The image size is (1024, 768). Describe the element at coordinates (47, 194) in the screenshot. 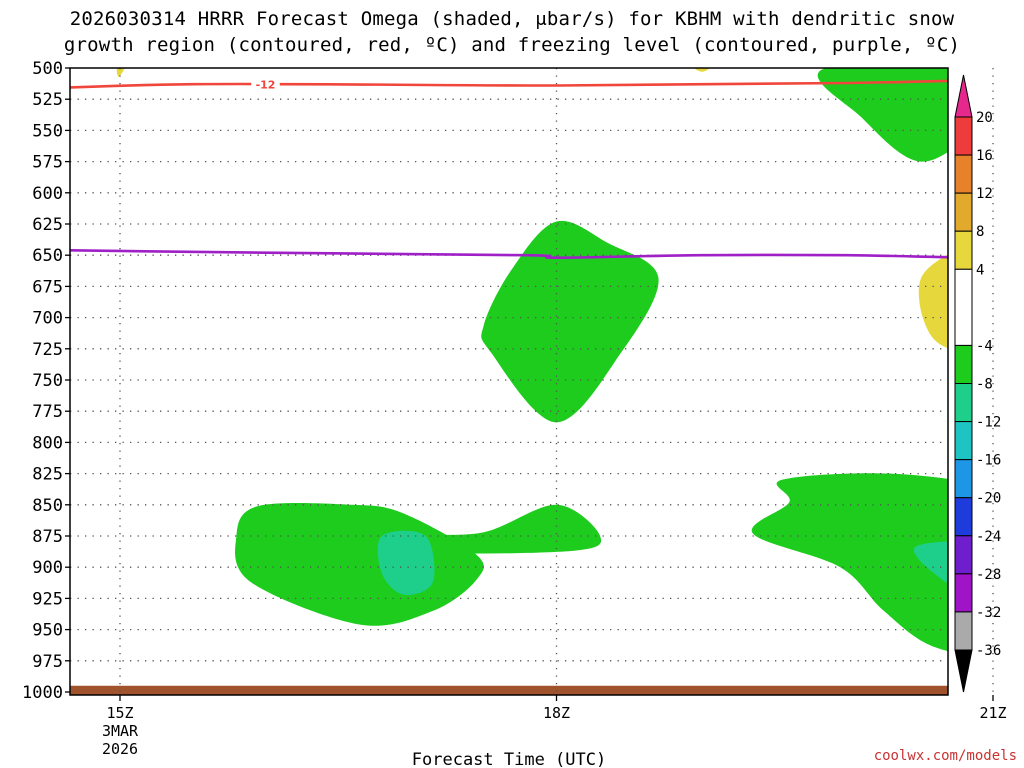

I see `y-tick-label: 600` at that location.